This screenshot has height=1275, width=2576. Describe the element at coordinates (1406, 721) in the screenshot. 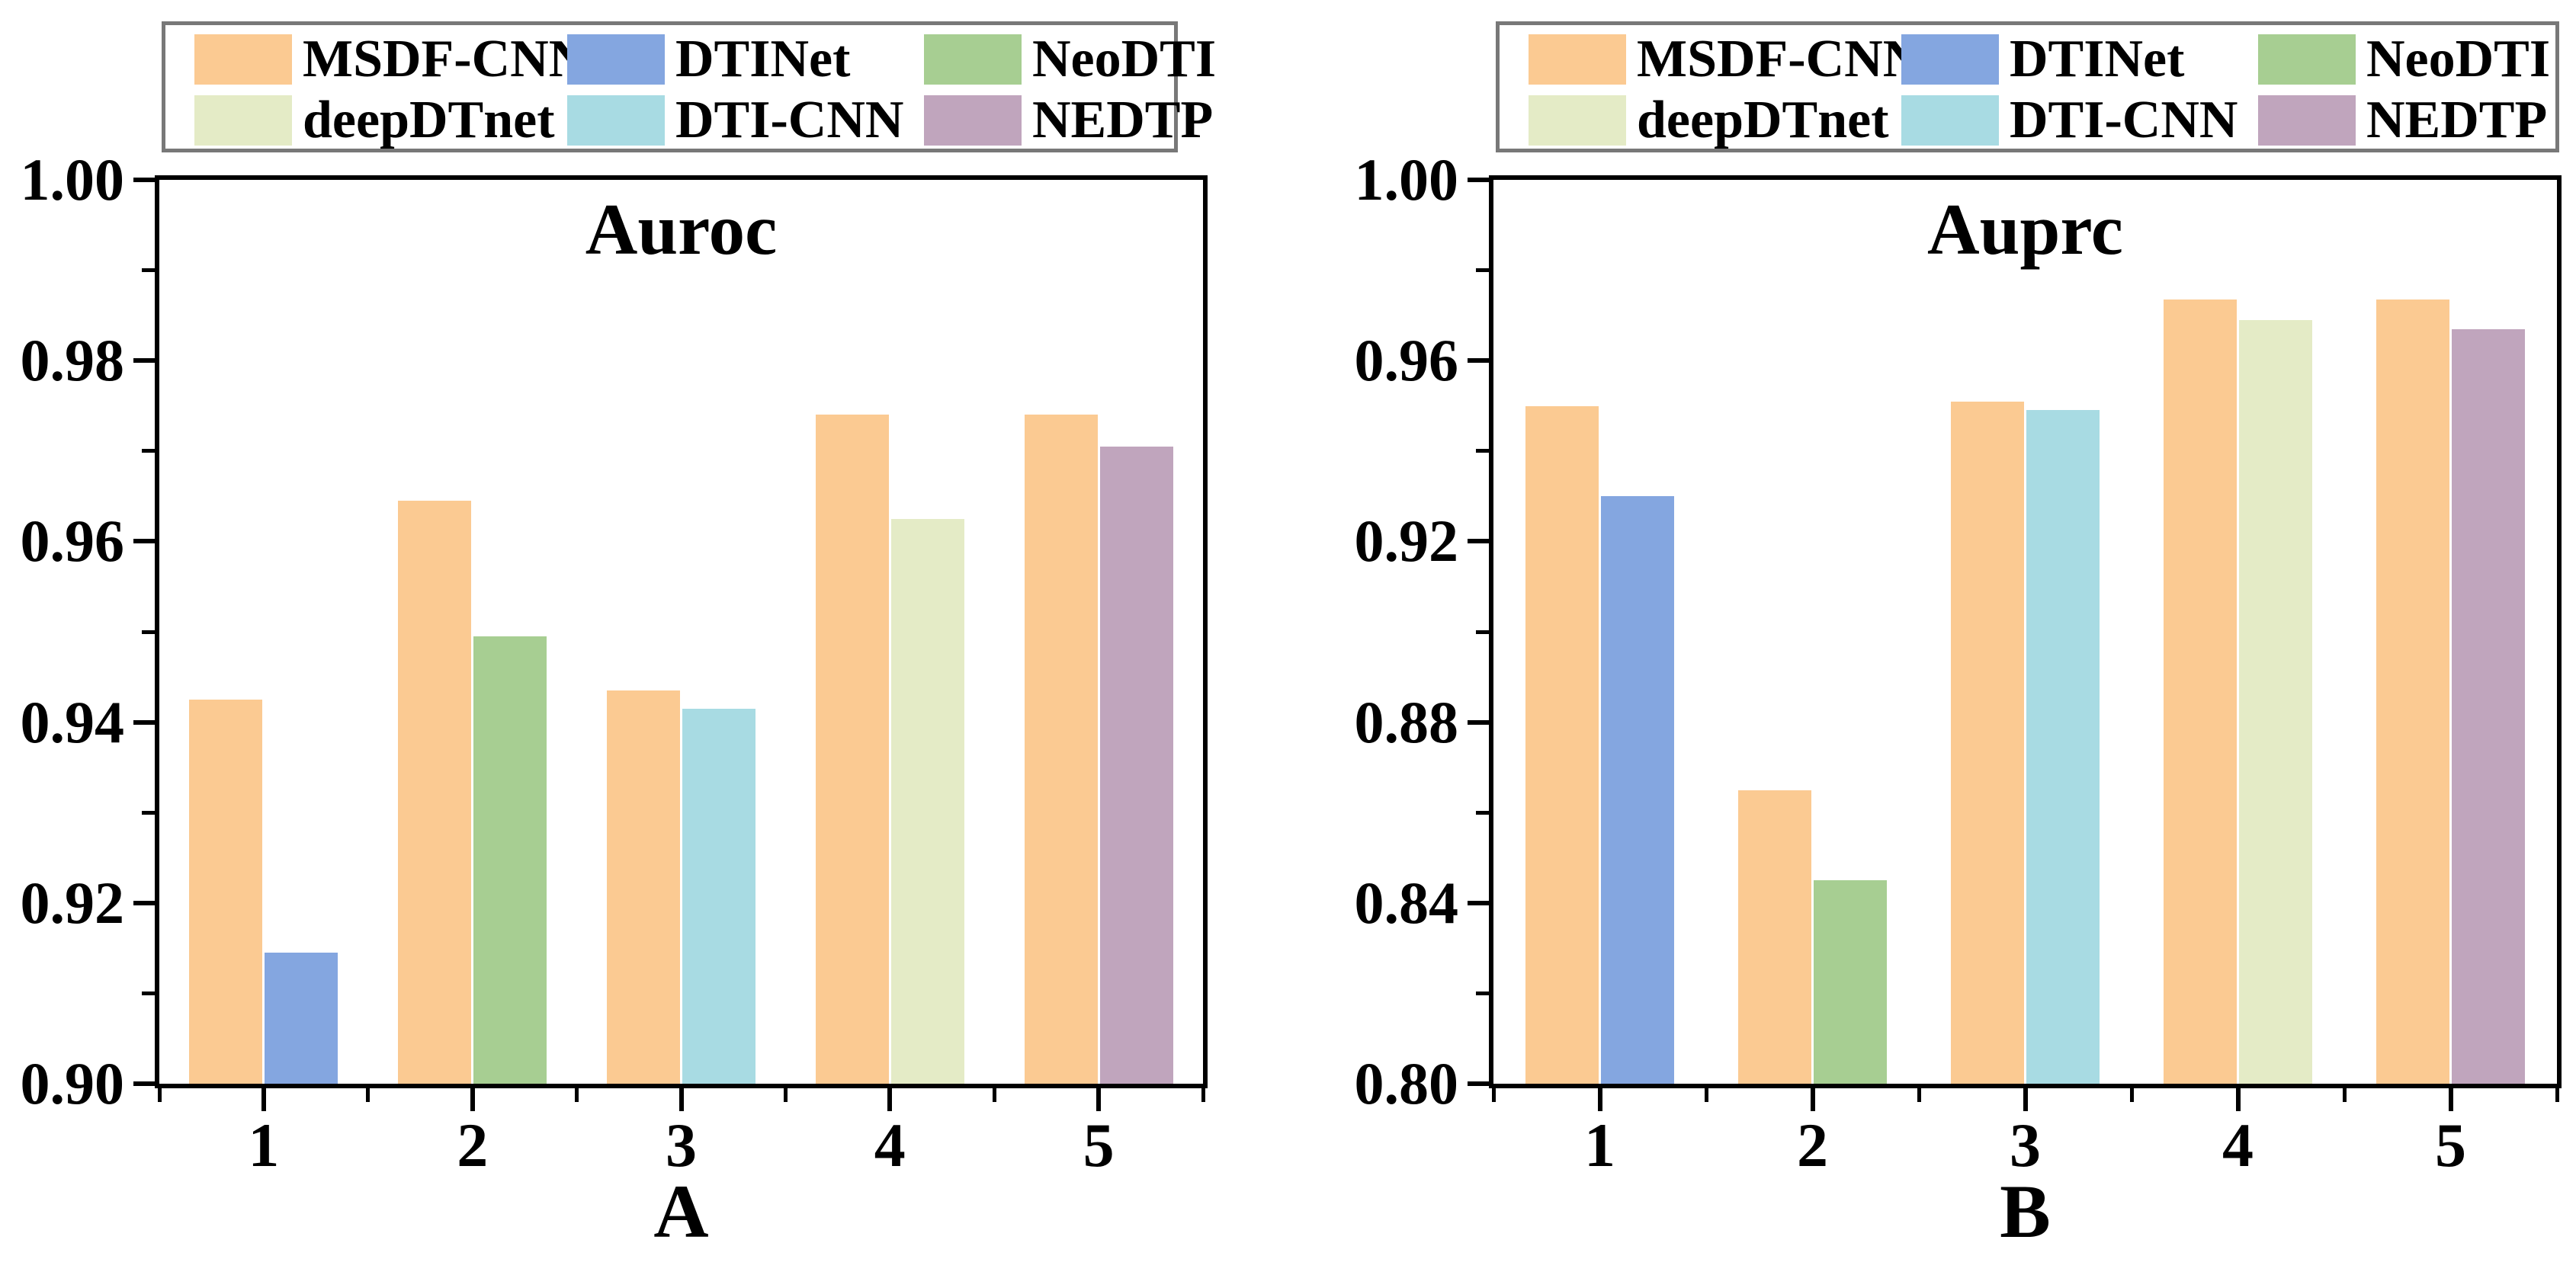

I see `y-axis-tick-label: 0.88` at that location.